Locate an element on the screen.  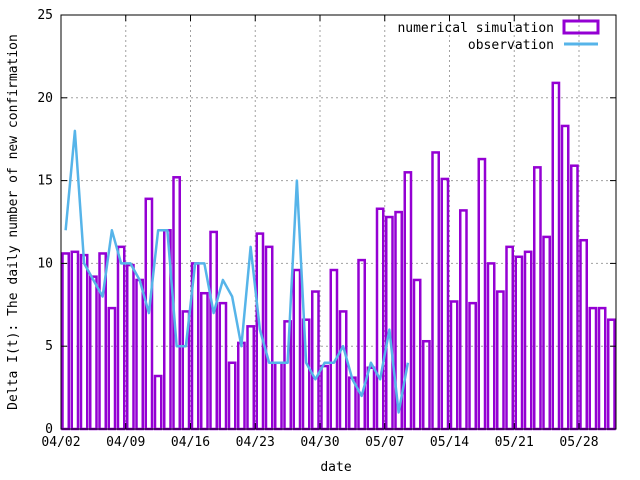
x-tick-label: 04/09 is located at coordinates (125, 442).